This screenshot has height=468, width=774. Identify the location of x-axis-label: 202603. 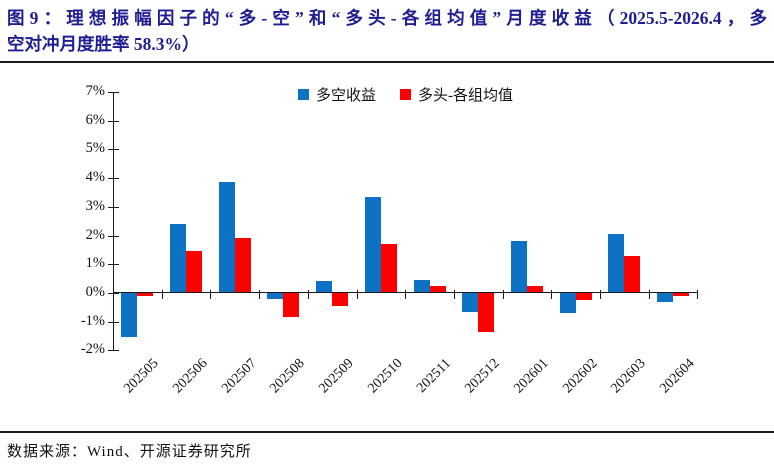
(628, 376).